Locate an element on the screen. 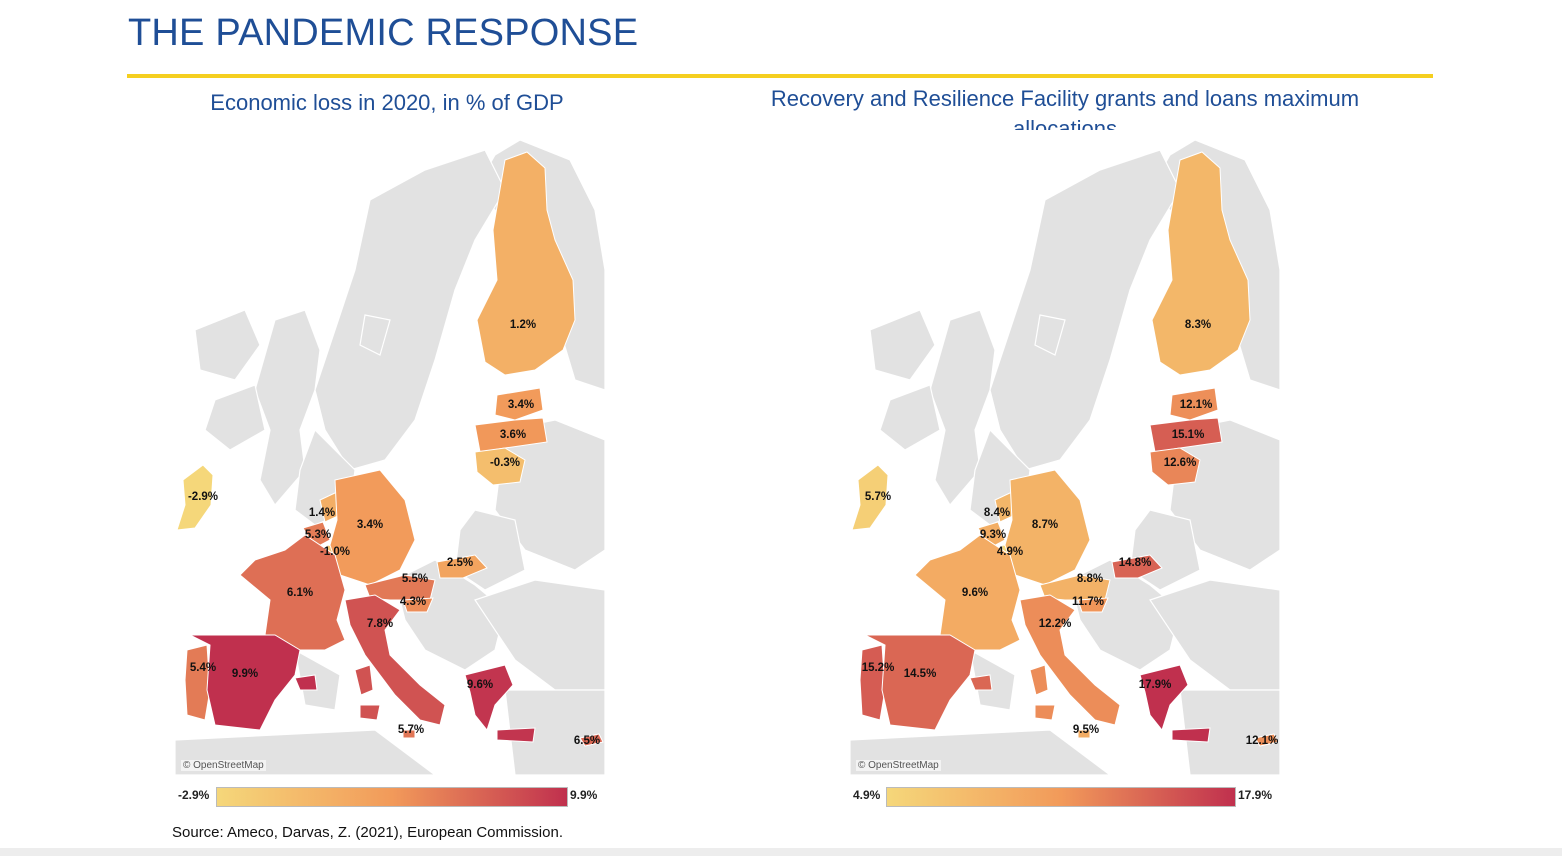 The image size is (1562, 856). legend-economic-loss: -2.9% 9.9% is located at coordinates (387, 797).